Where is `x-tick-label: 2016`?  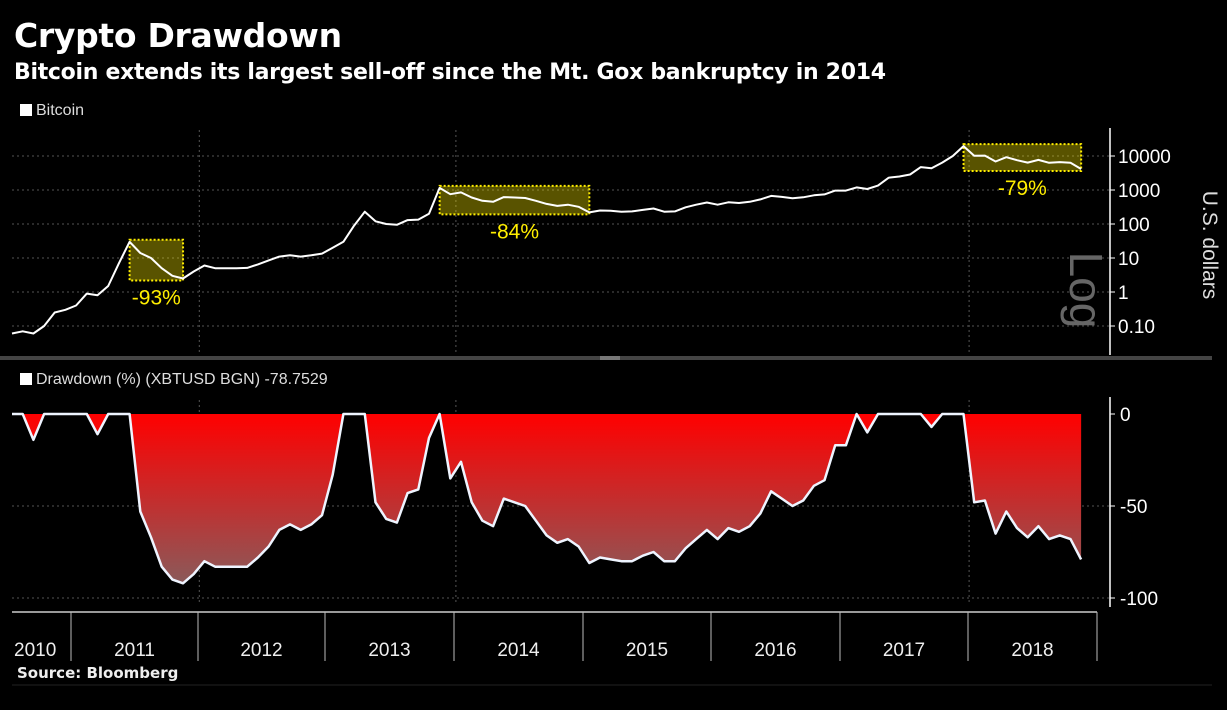
x-tick-label: 2016 is located at coordinates (775, 650).